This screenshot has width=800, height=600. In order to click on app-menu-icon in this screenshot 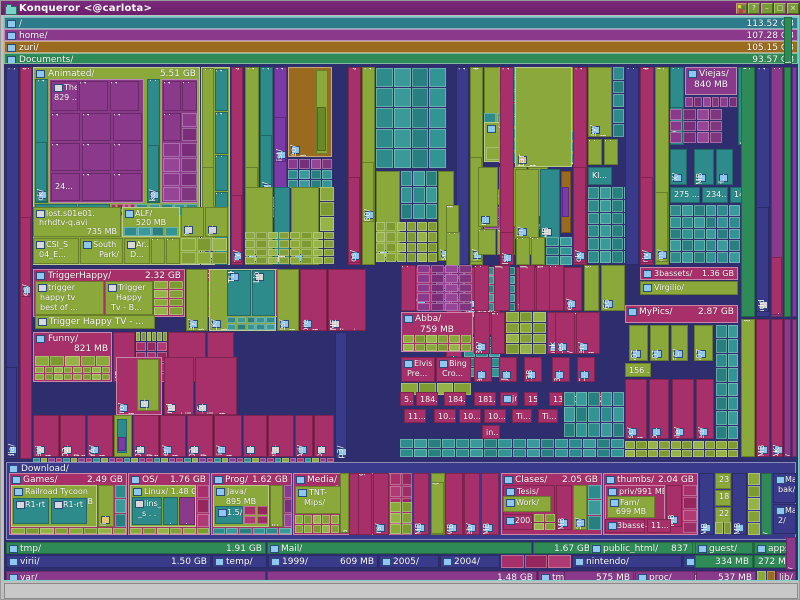, I will do `click(741, 8)`.